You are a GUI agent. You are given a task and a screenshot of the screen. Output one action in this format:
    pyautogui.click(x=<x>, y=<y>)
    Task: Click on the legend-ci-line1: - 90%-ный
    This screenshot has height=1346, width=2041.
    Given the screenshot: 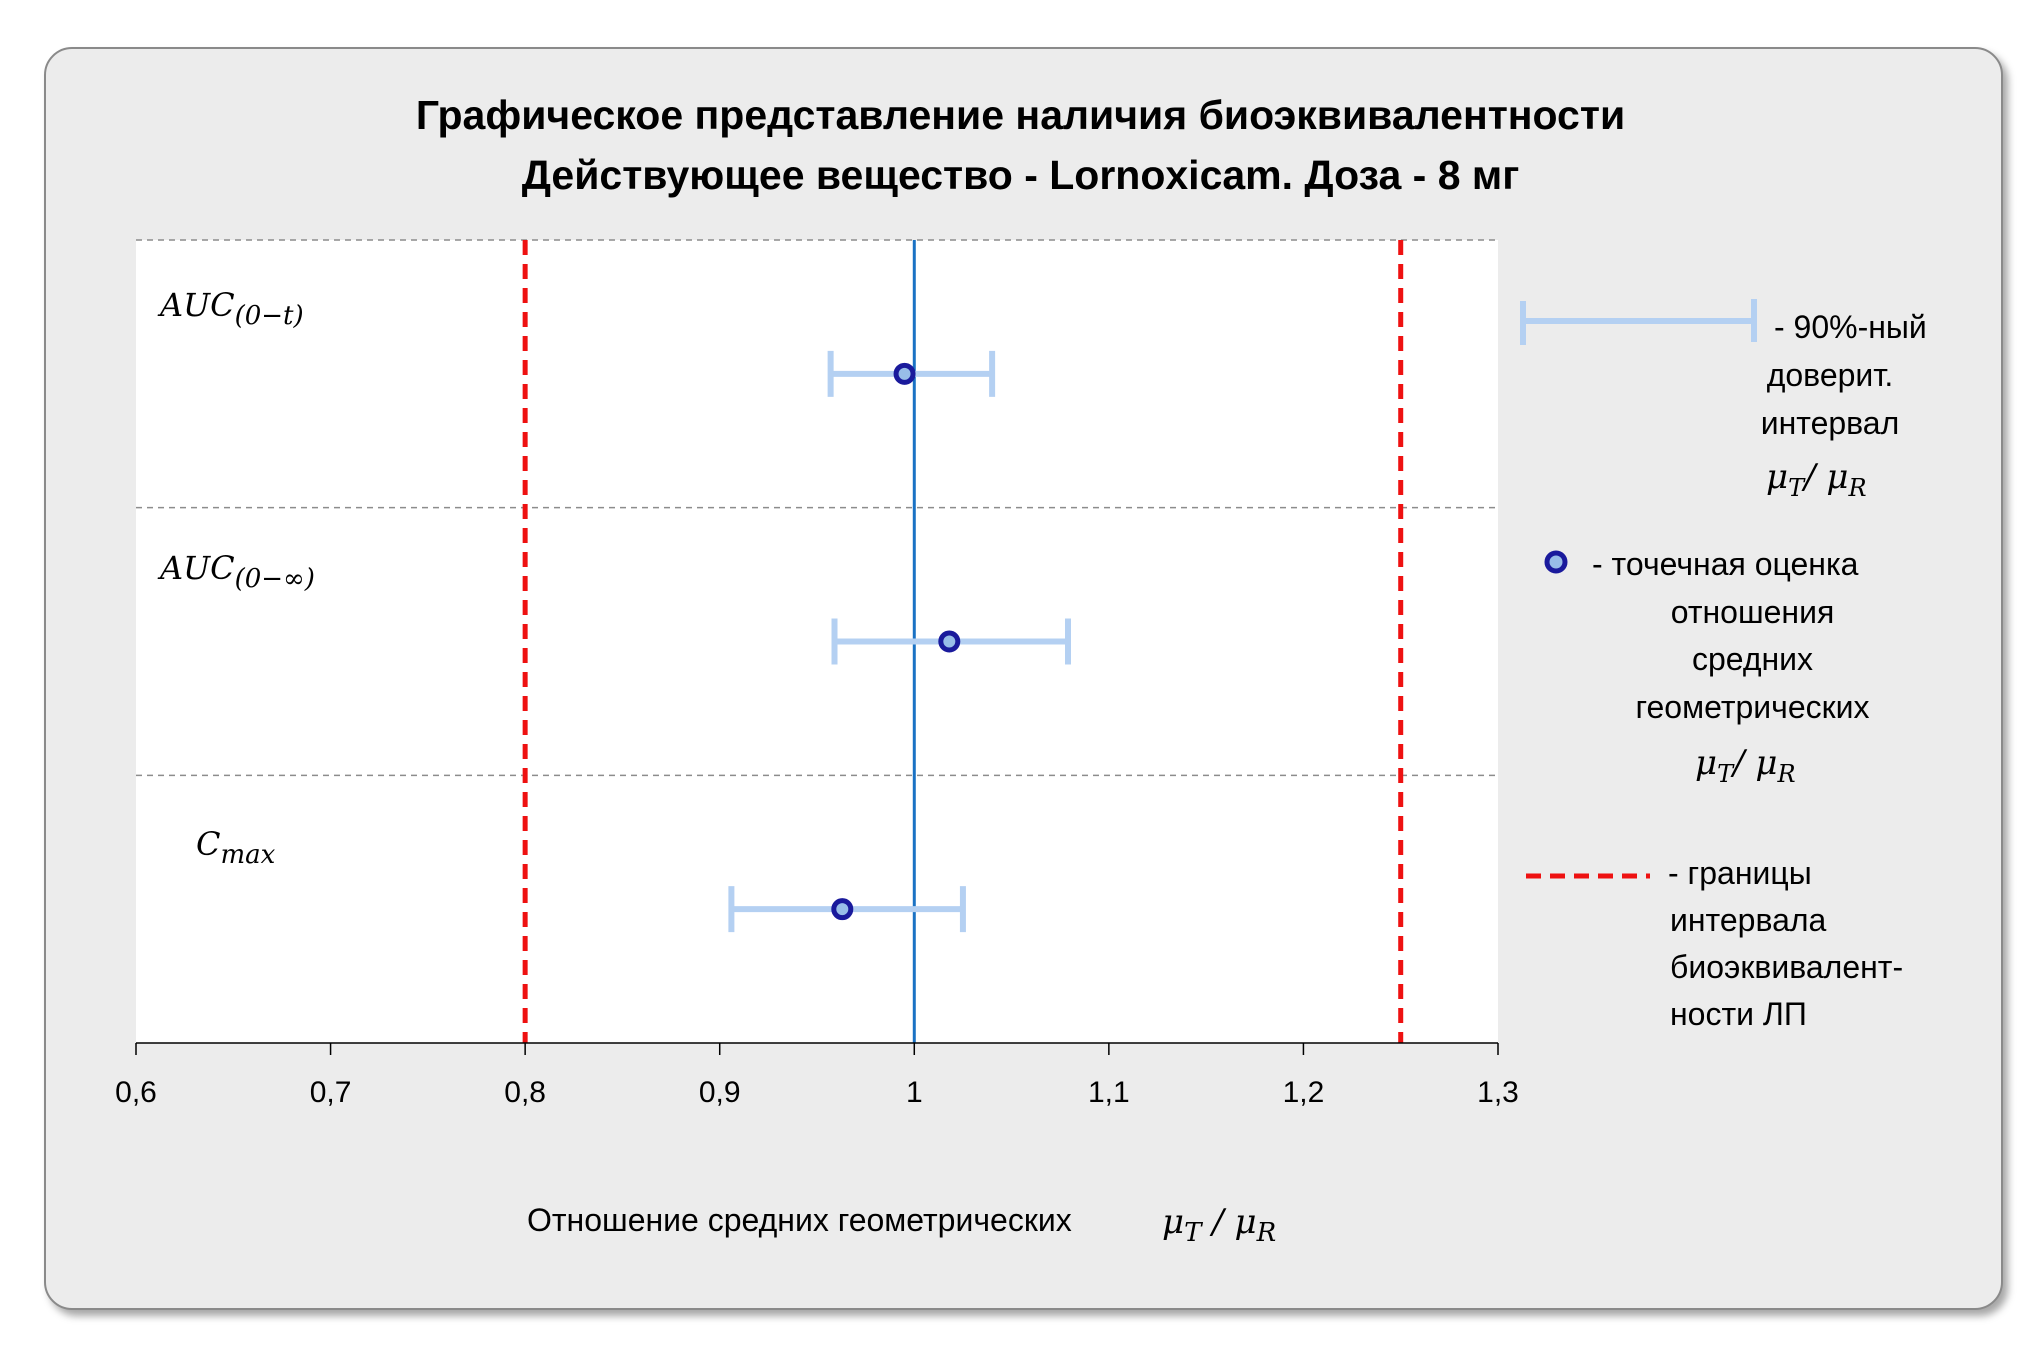 What is the action you would take?
    pyautogui.click(x=1850, y=327)
    